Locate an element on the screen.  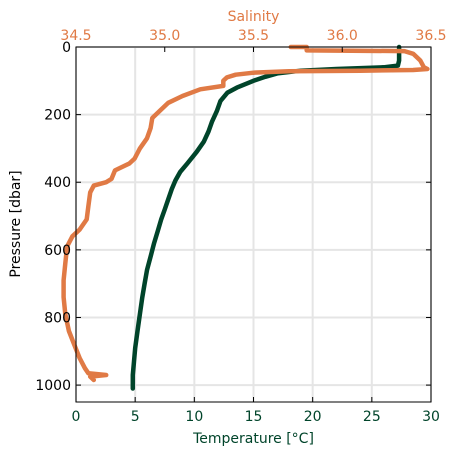
y-tick-label: 200 is located at coordinates (57, 116).